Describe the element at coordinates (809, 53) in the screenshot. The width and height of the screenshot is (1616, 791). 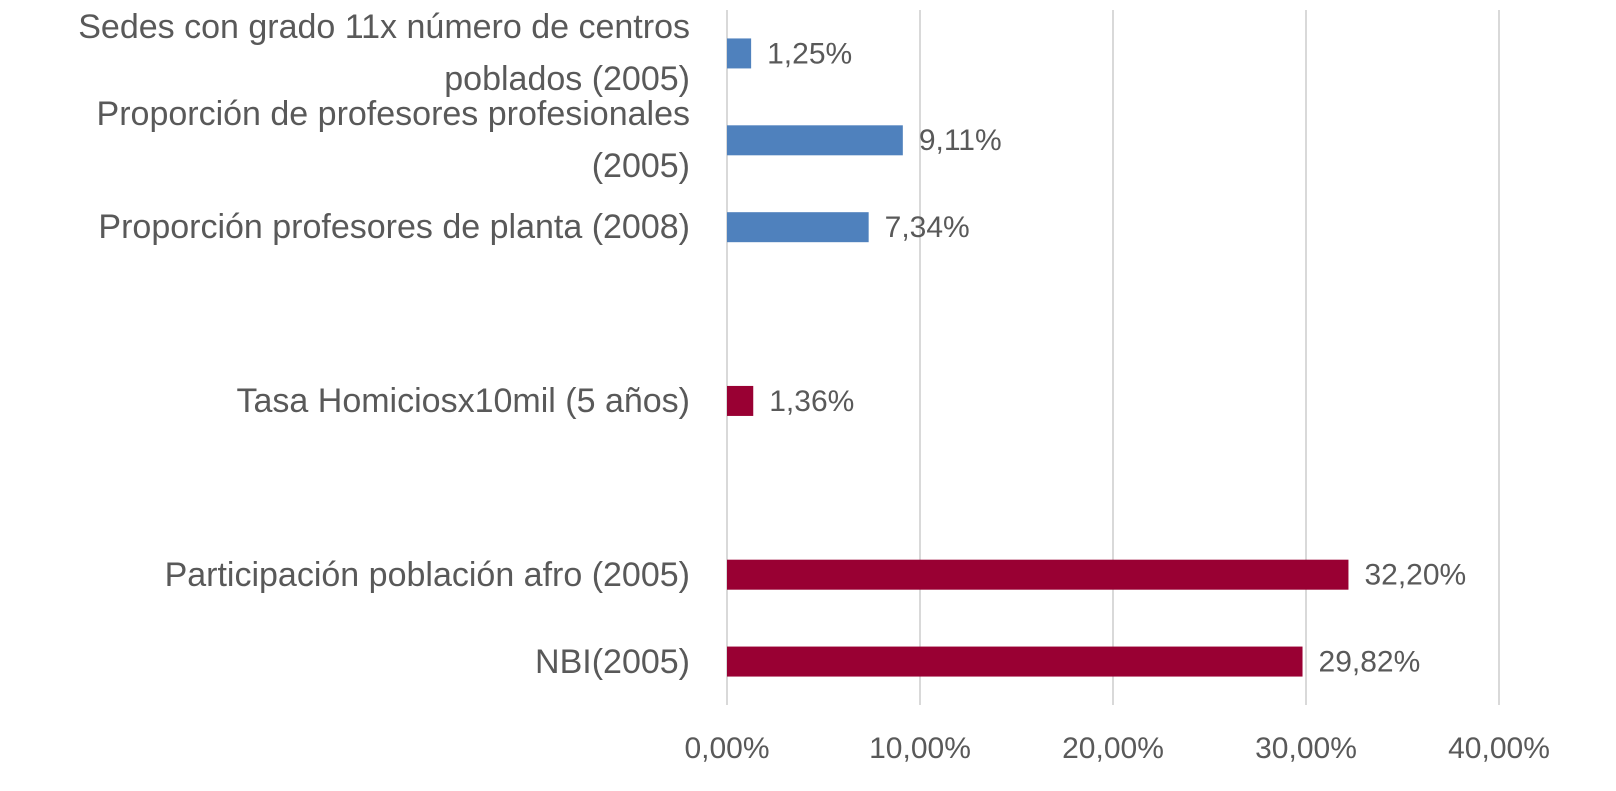
I see `data-label: 1,25%` at that location.